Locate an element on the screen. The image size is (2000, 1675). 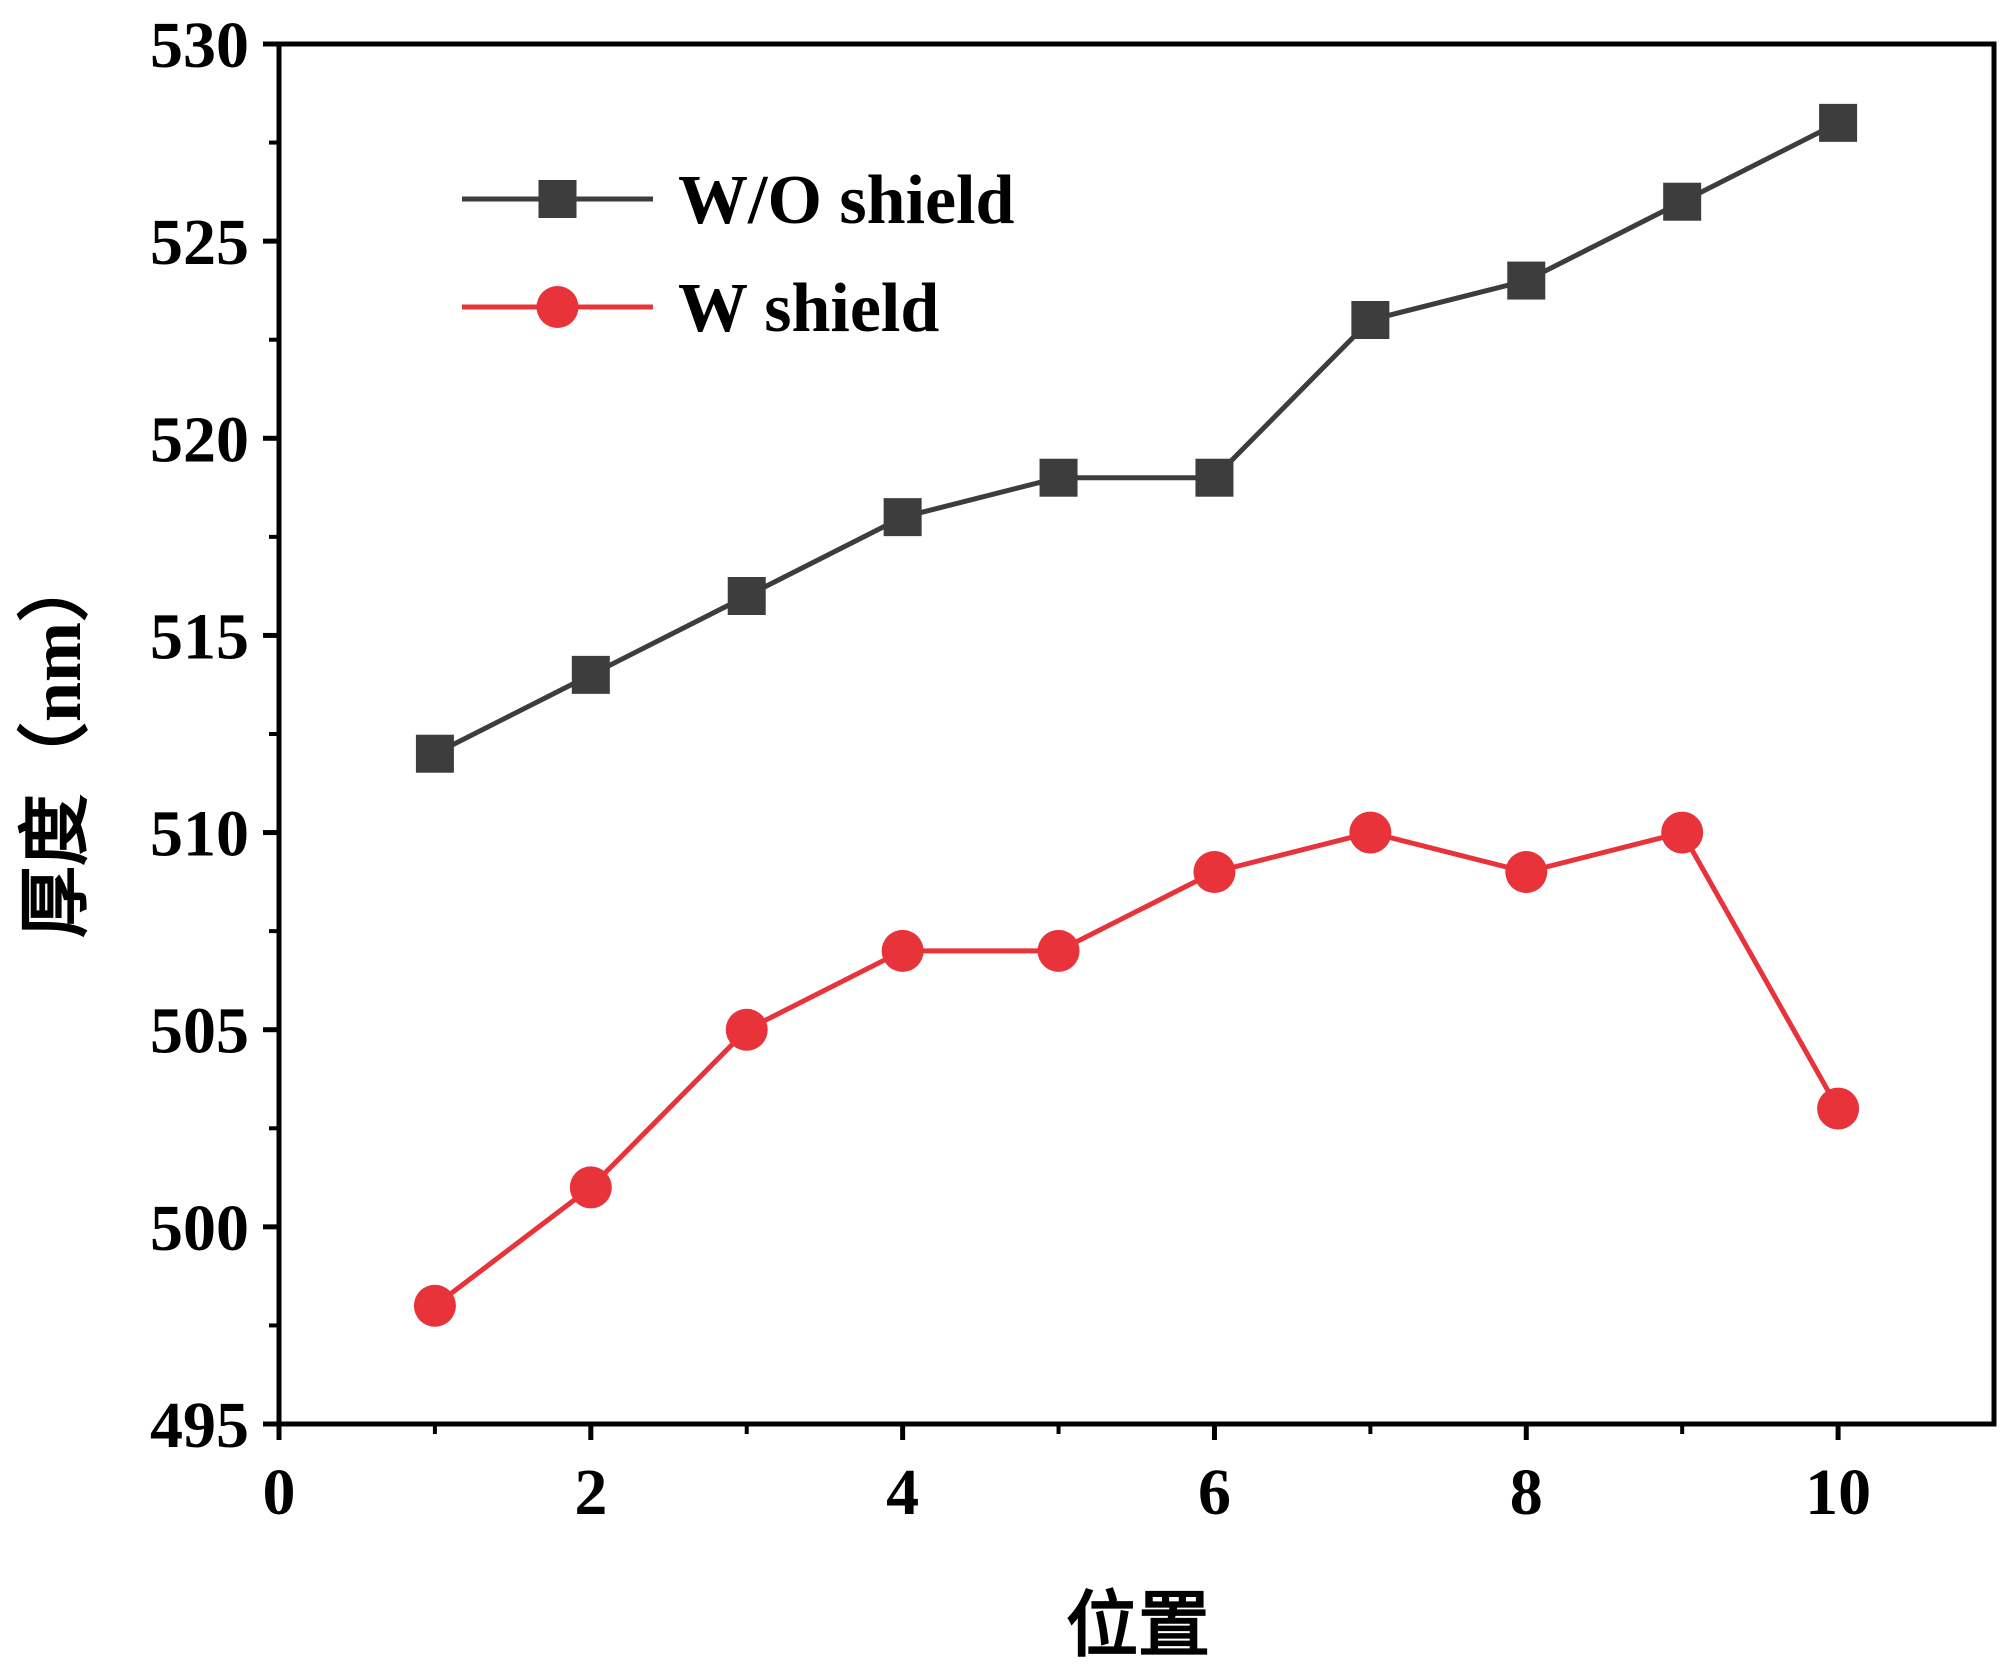
y-tick-label: 515 is located at coordinates (199, 636).